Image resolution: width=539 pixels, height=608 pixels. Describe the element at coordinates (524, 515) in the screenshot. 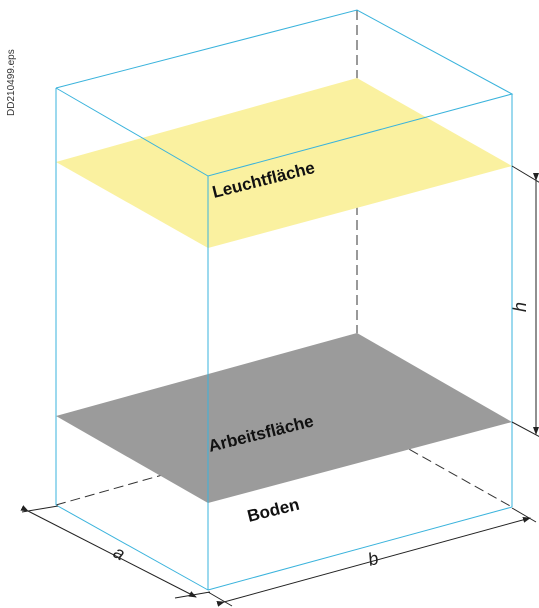

I see `dim-b-extension-right` at that location.